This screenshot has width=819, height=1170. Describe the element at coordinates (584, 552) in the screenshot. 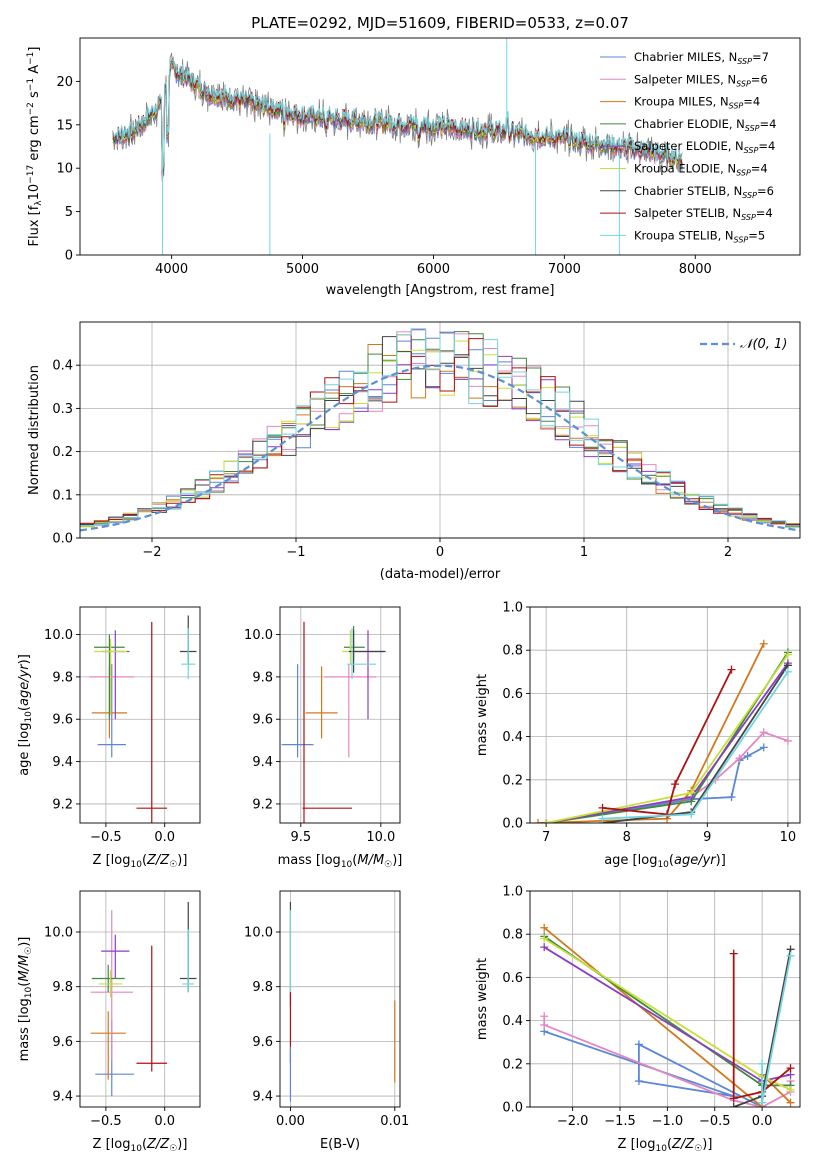

I see `x-tick-label: 1` at that location.